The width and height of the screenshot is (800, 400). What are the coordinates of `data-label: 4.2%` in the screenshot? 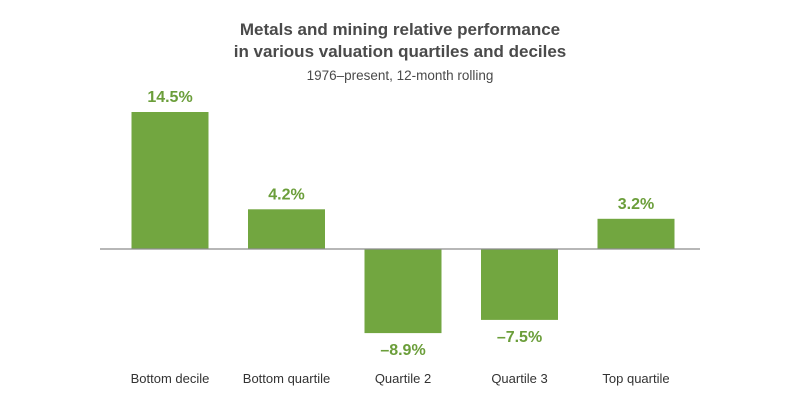 It's located at (286, 194).